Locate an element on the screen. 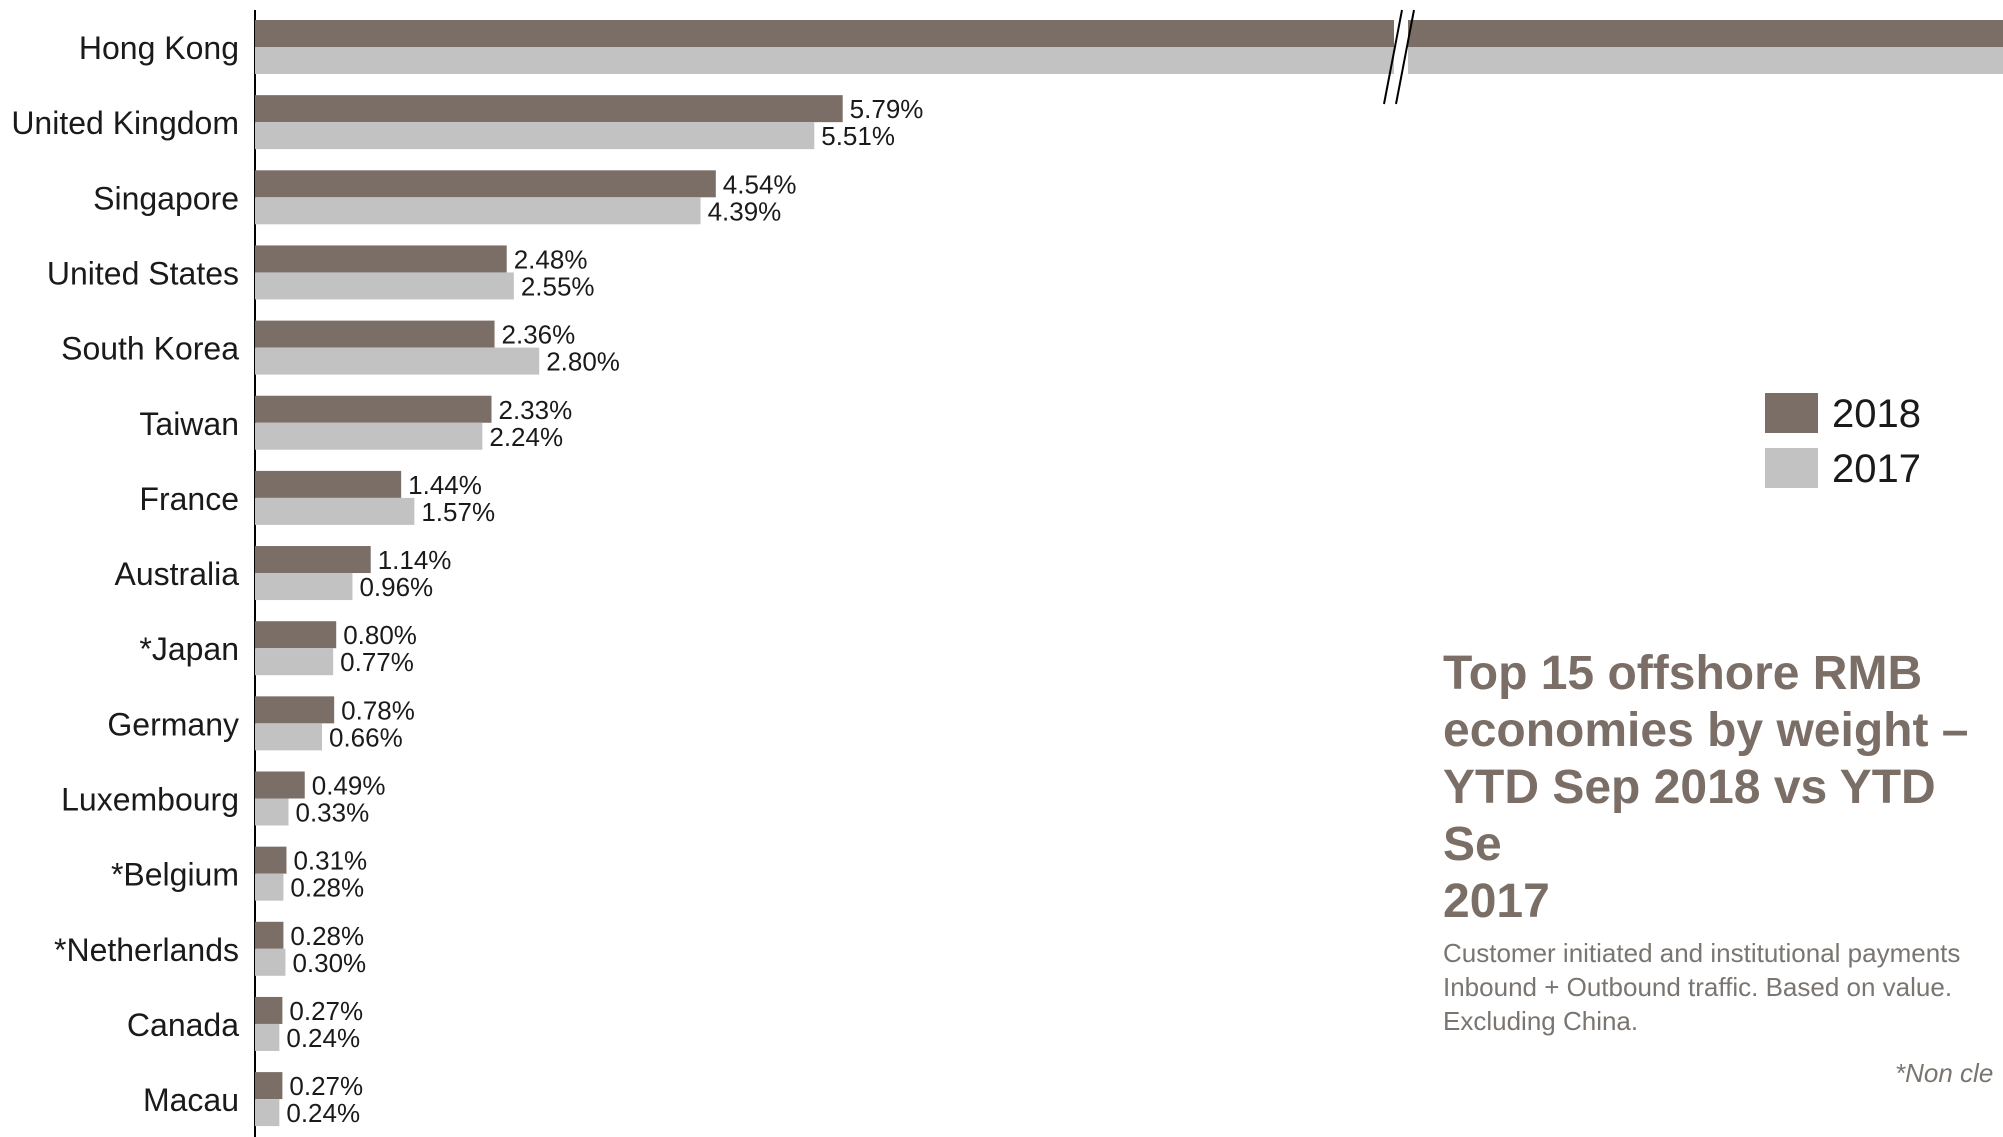 Image resolution: width=2003 pixels, height=1137 pixels. legend-swatch-2018 is located at coordinates (1791, 413).